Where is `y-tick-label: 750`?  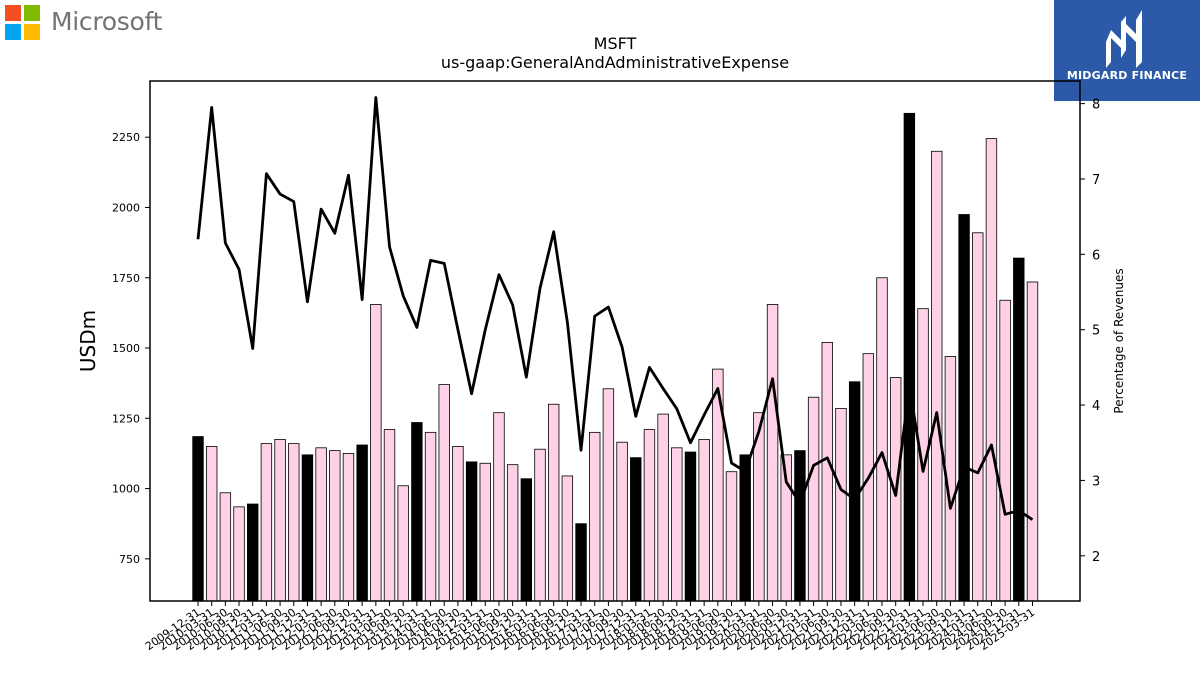 y-tick-label: 750 is located at coordinates (129, 559).